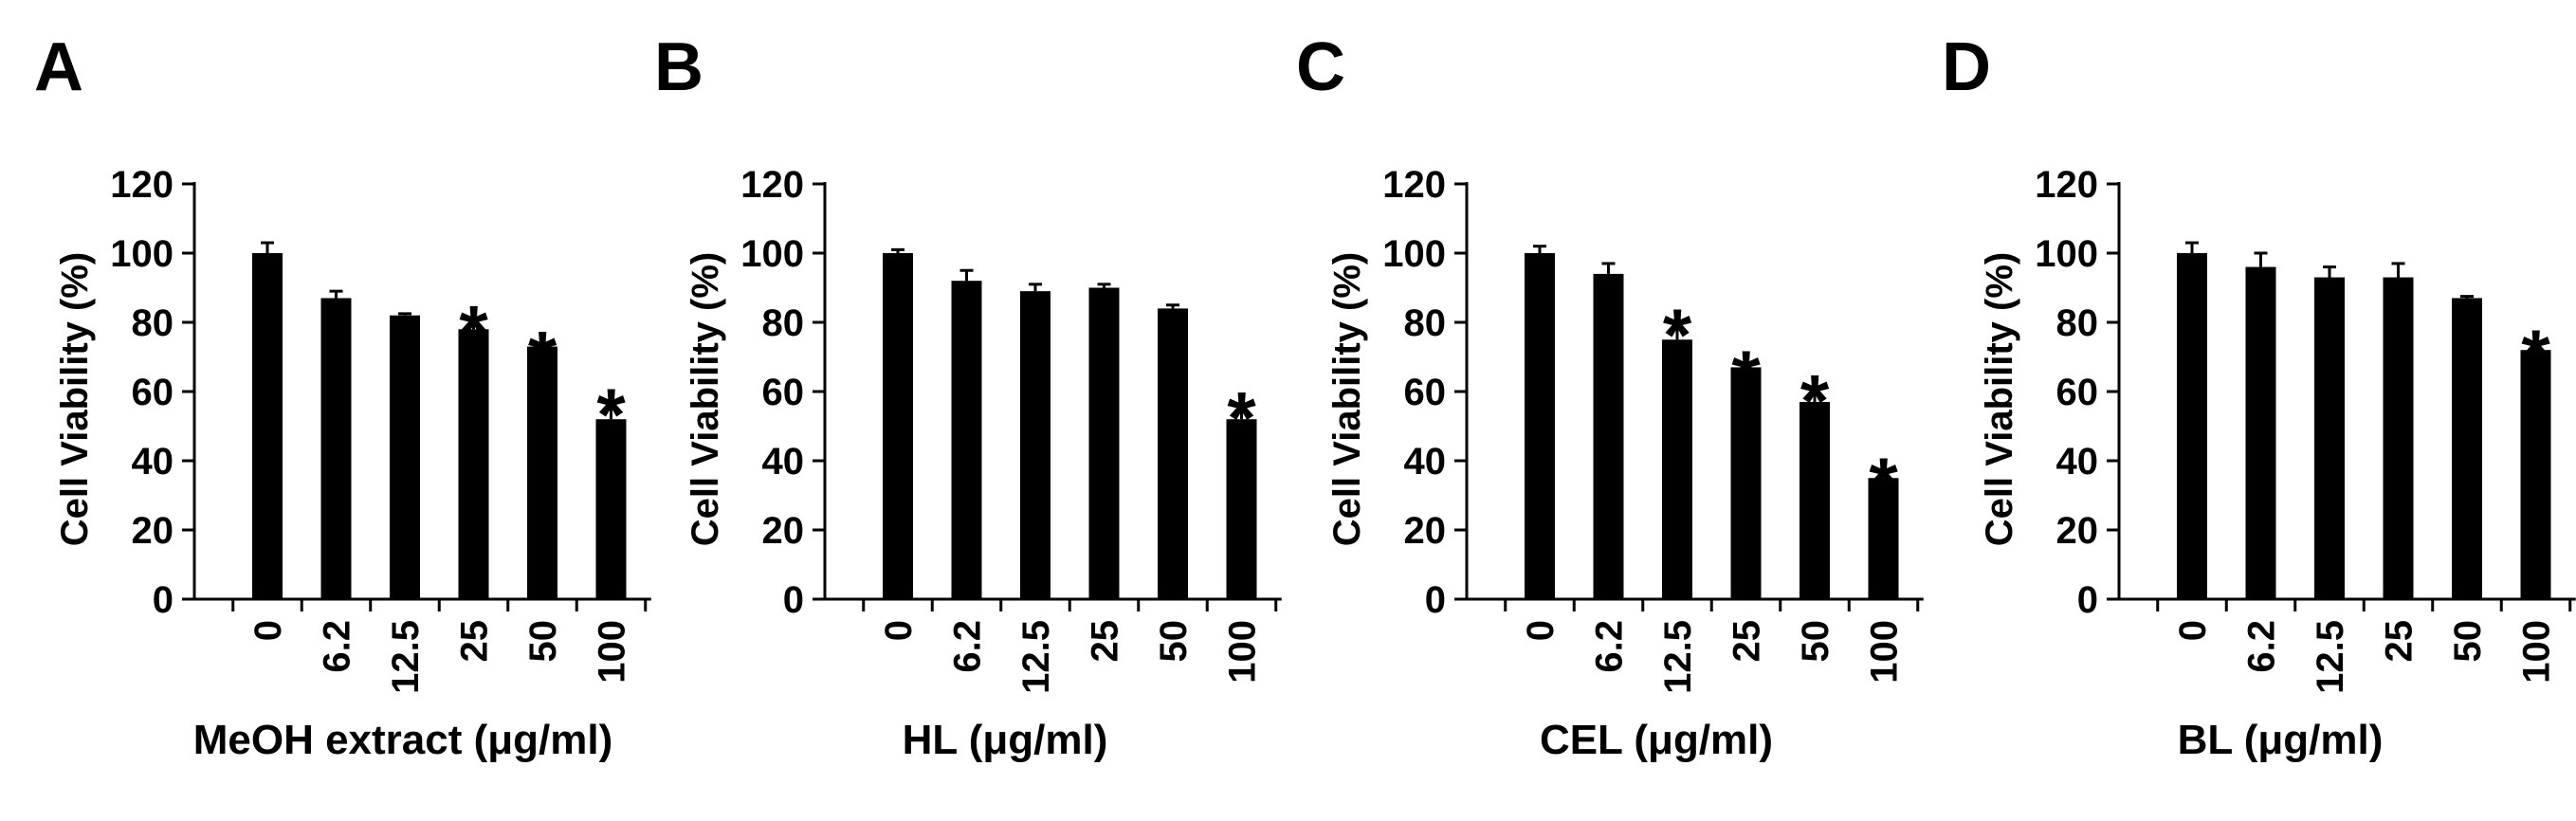 The image size is (2576, 821). What do you see at coordinates (793, 600) in the screenshot?
I see `y-tick-label-b-0: 0` at bounding box center [793, 600].